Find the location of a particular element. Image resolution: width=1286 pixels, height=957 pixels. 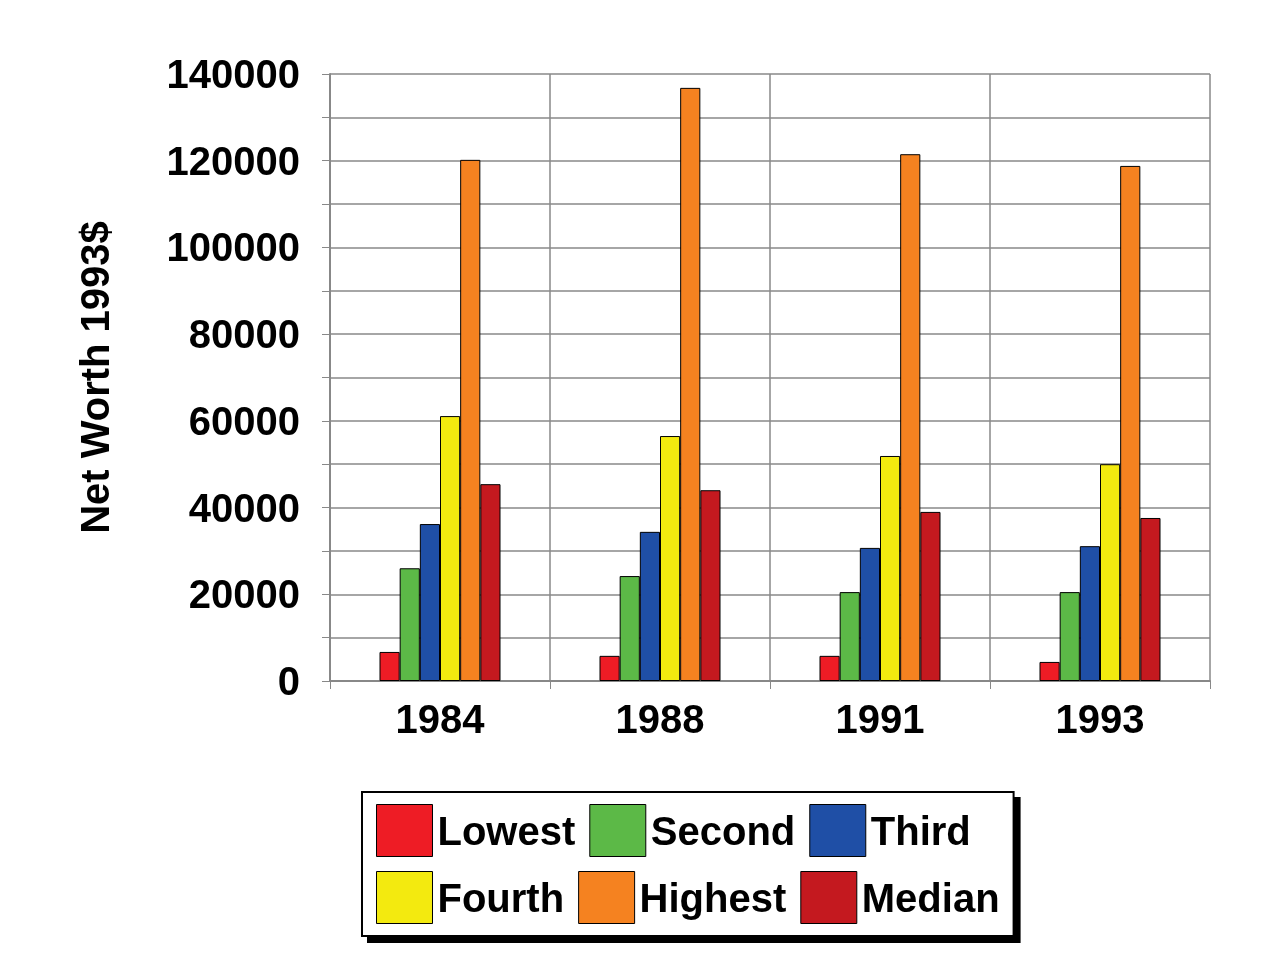

y-tick-label: 40000 is located at coordinates (244, 507).